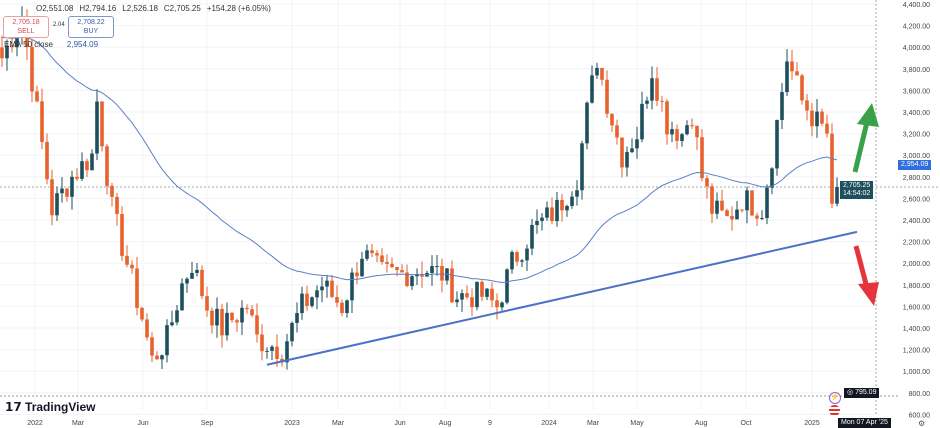  What do you see at coordinates (861, 147) in the screenshot?
I see `arrow-up-shaft` at bounding box center [861, 147].